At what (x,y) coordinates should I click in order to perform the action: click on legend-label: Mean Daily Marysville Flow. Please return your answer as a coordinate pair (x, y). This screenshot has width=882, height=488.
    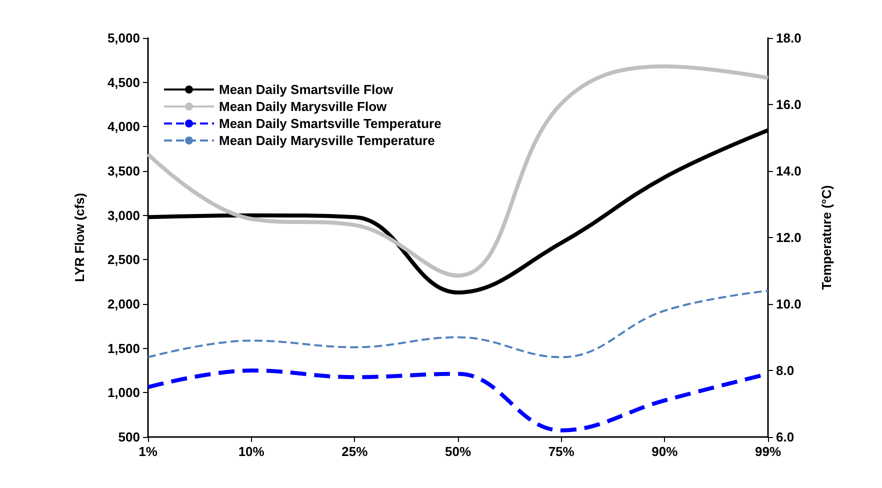
    Looking at the image, I should click on (303, 106).